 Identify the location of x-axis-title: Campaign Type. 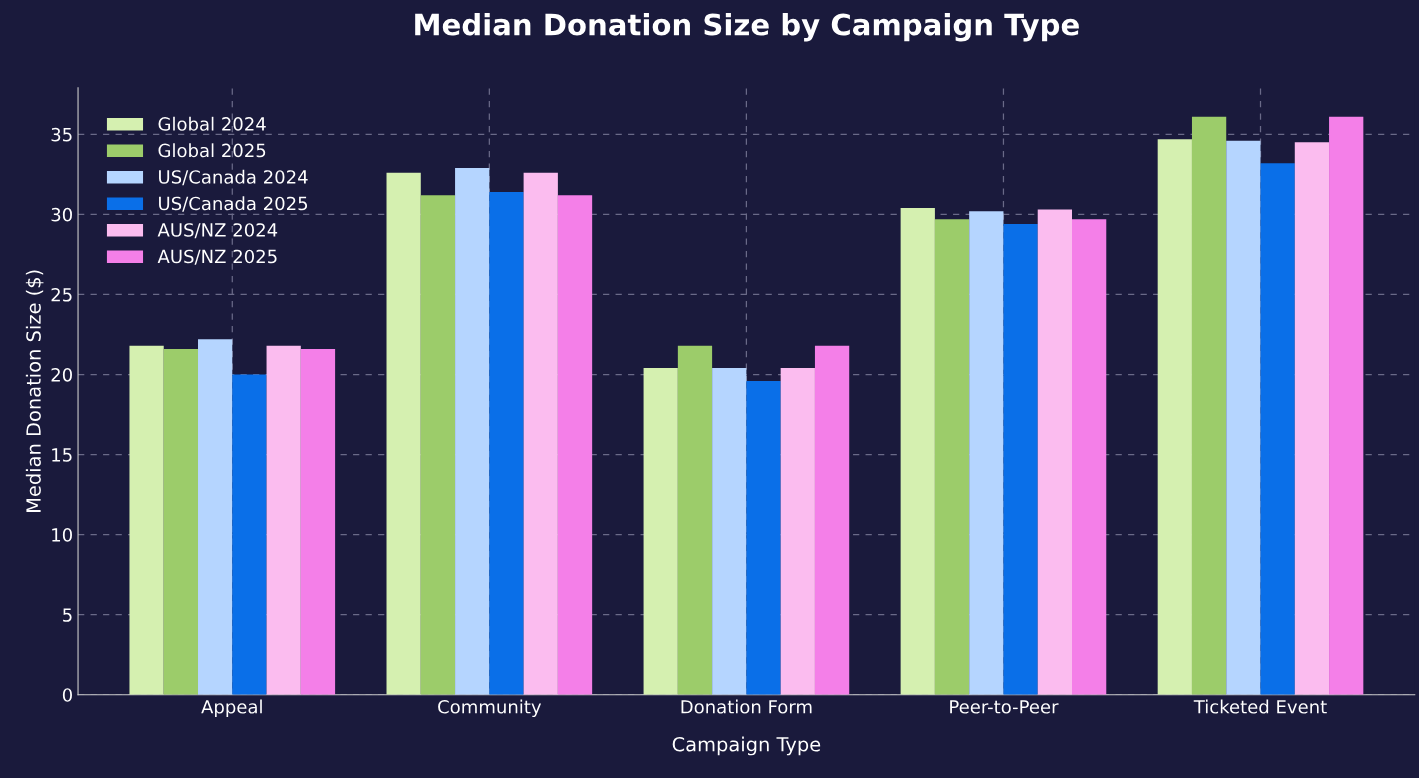
(746, 746).